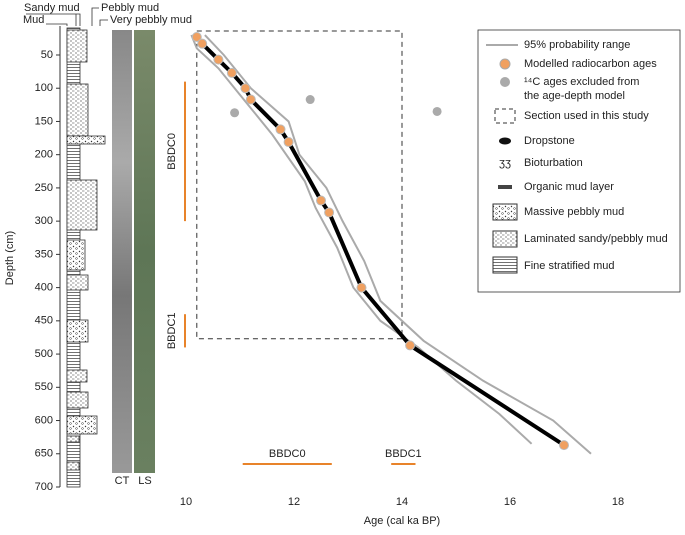 The width and height of the screenshot is (685, 535). I want to click on x-tick-label: 18, so click(618, 502).